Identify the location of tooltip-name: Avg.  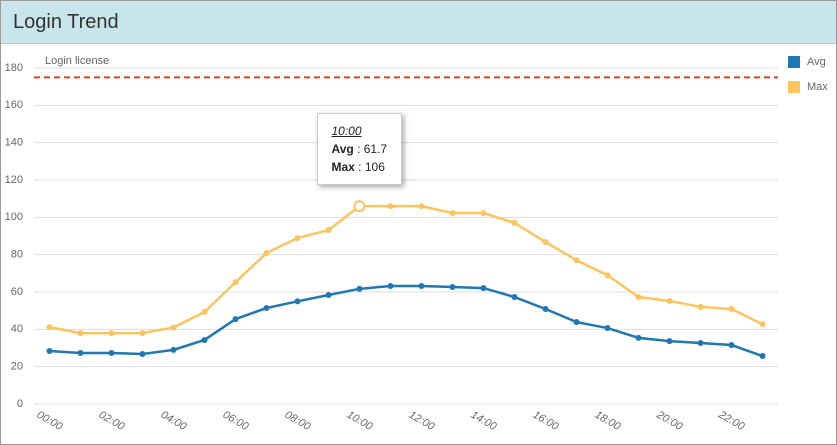
(342, 149).